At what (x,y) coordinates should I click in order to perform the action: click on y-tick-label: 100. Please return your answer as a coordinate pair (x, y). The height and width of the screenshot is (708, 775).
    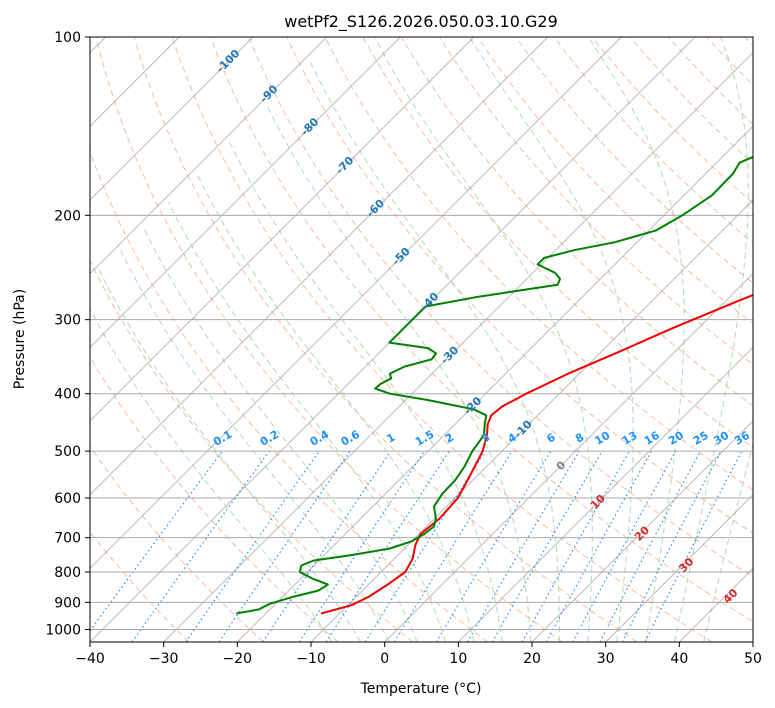
    Looking at the image, I should click on (67, 38).